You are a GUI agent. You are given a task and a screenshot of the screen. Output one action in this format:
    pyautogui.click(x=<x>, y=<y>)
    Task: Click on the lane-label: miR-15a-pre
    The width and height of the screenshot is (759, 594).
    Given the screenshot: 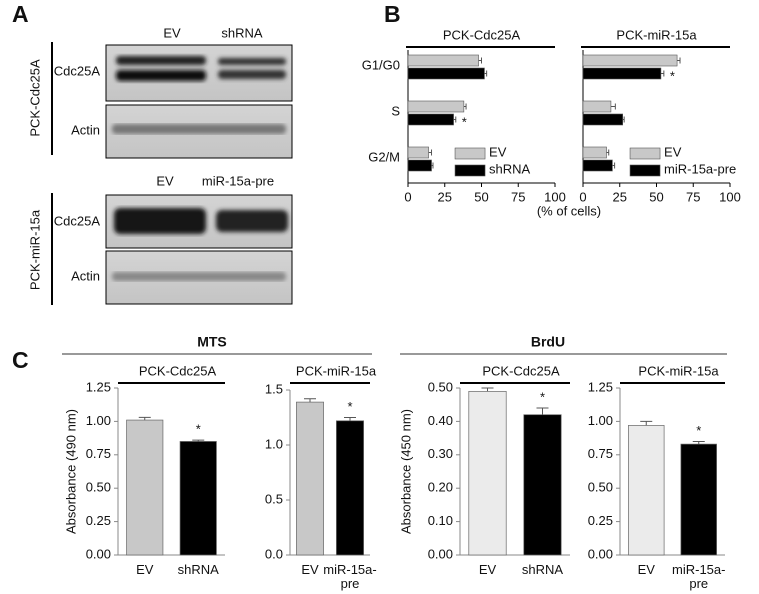 What is the action you would take?
    pyautogui.click(x=238, y=180)
    